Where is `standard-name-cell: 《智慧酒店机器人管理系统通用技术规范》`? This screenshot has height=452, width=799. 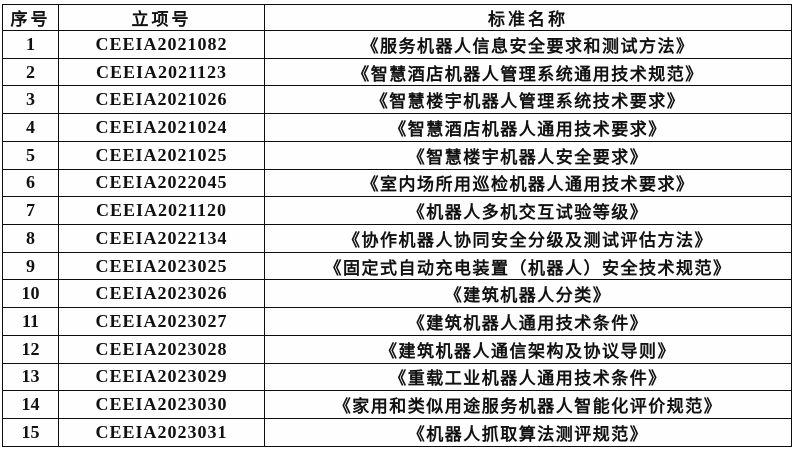 standard-name-cell: 《智慧酒店机器人管理系统通用技术规范》 is located at coordinates (528, 72).